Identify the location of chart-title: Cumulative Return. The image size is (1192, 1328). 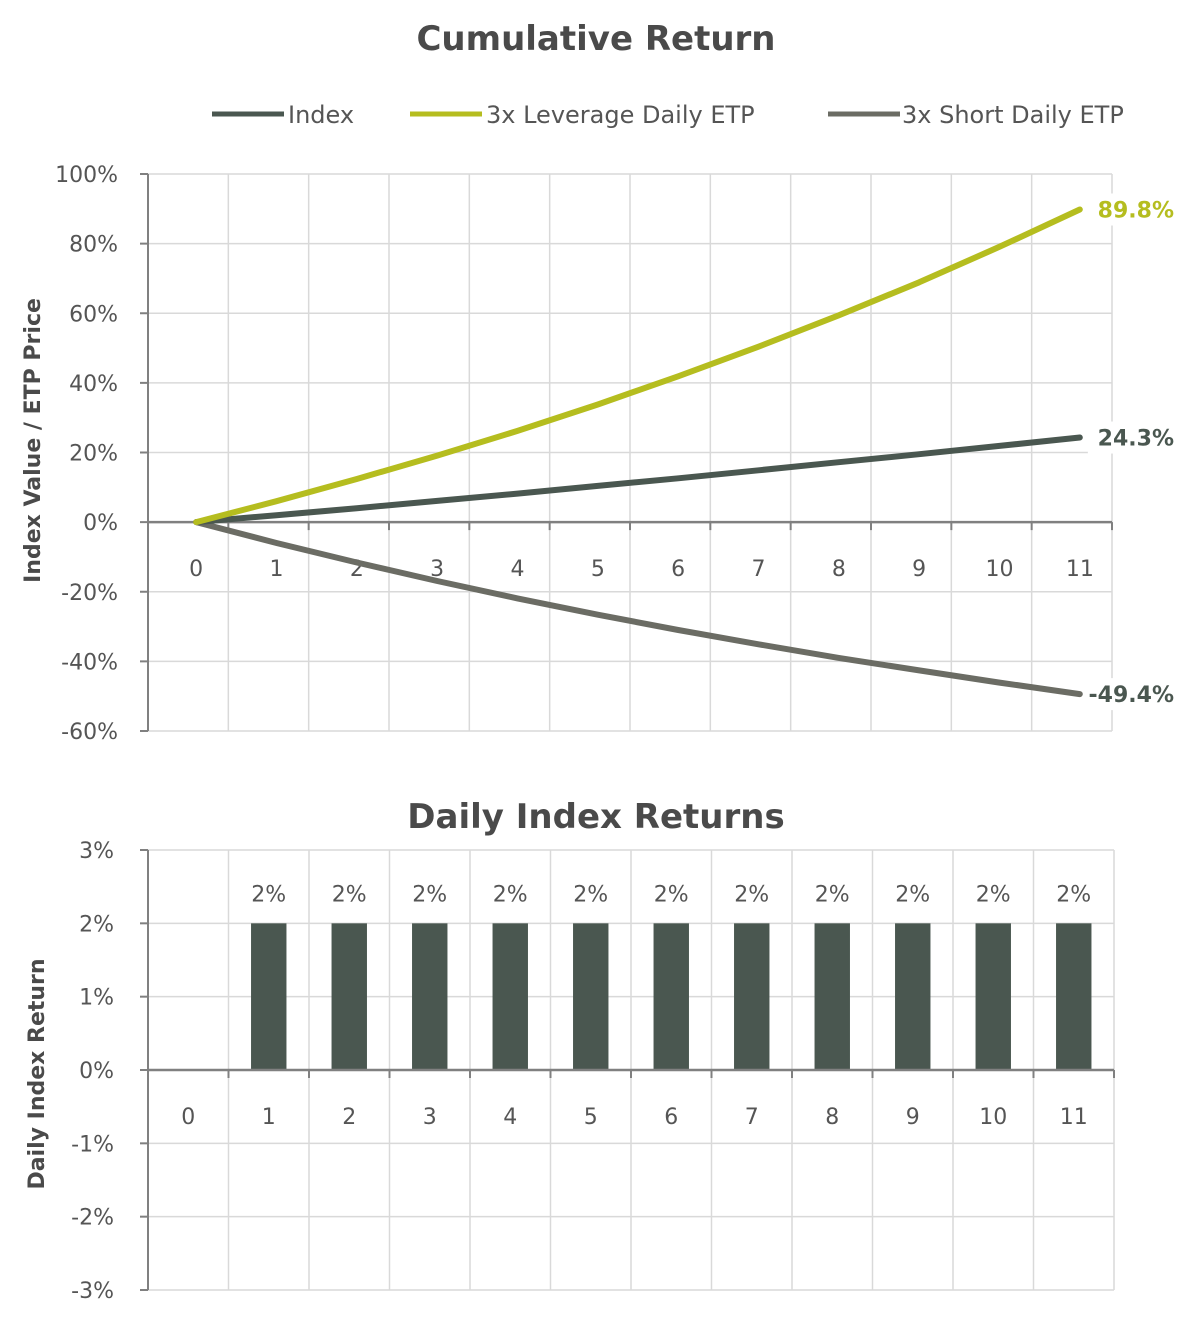
(595, 39).